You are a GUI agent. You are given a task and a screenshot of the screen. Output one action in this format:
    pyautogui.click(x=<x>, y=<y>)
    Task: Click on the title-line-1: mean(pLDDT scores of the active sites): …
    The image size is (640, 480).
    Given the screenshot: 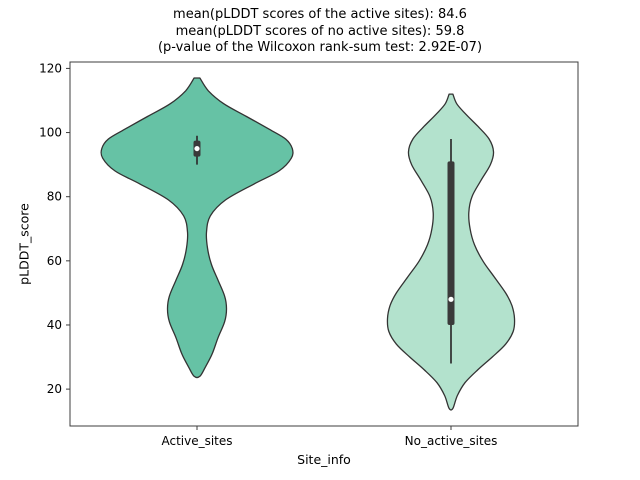 What is the action you would take?
    pyautogui.click(x=320, y=14)
    